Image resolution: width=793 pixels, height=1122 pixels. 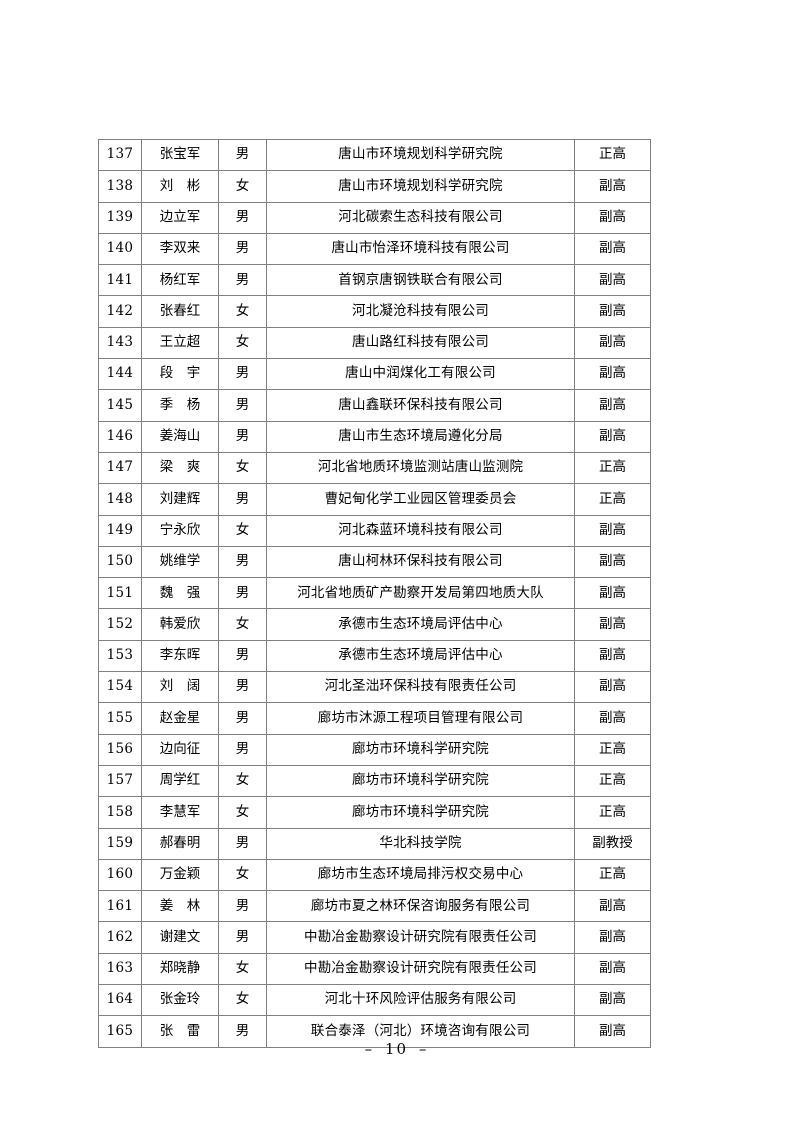 What do you see at coordinates (120, 906) in the screenshot?
I see `cell-sequence: 161` at bounding box center [120, 906].